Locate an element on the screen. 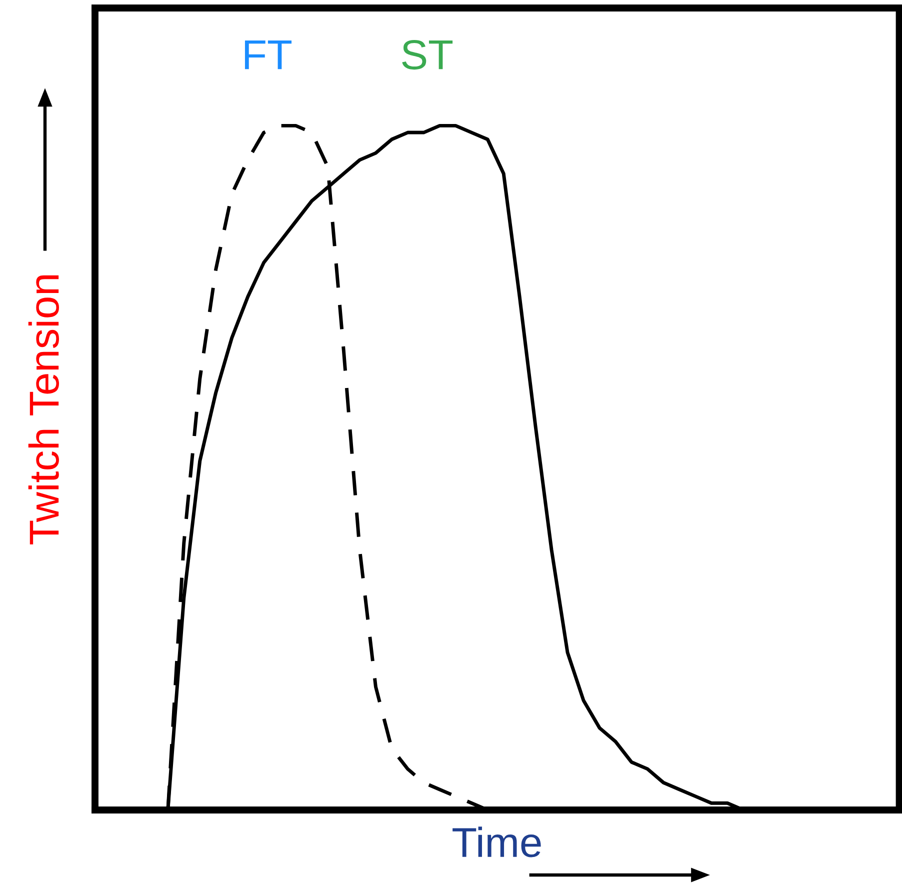 This screenshot has width=902, height=883. series-label: FT is located at coordinates (268, 55).